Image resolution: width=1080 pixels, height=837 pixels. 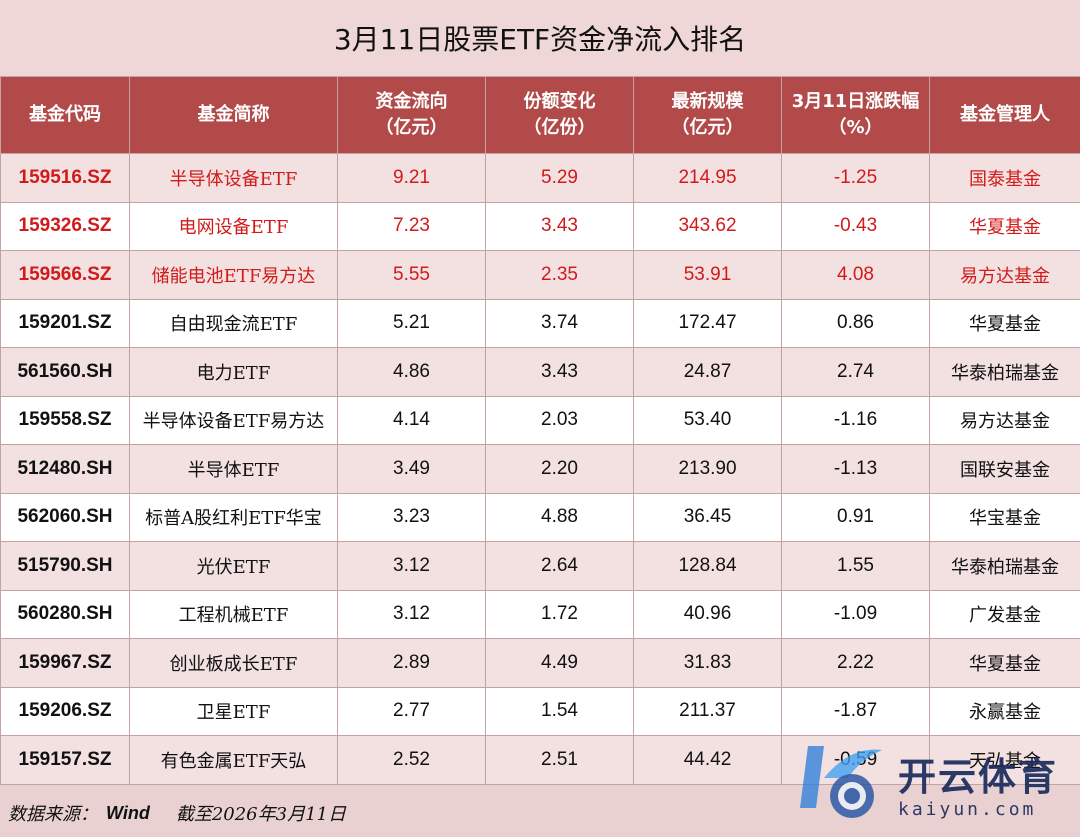 I want to click on table-row: 561560.SH 电力ETF 4.86 3.43 24.87 2.74 华泰柏瑞基金, so click(x=540, y=372).